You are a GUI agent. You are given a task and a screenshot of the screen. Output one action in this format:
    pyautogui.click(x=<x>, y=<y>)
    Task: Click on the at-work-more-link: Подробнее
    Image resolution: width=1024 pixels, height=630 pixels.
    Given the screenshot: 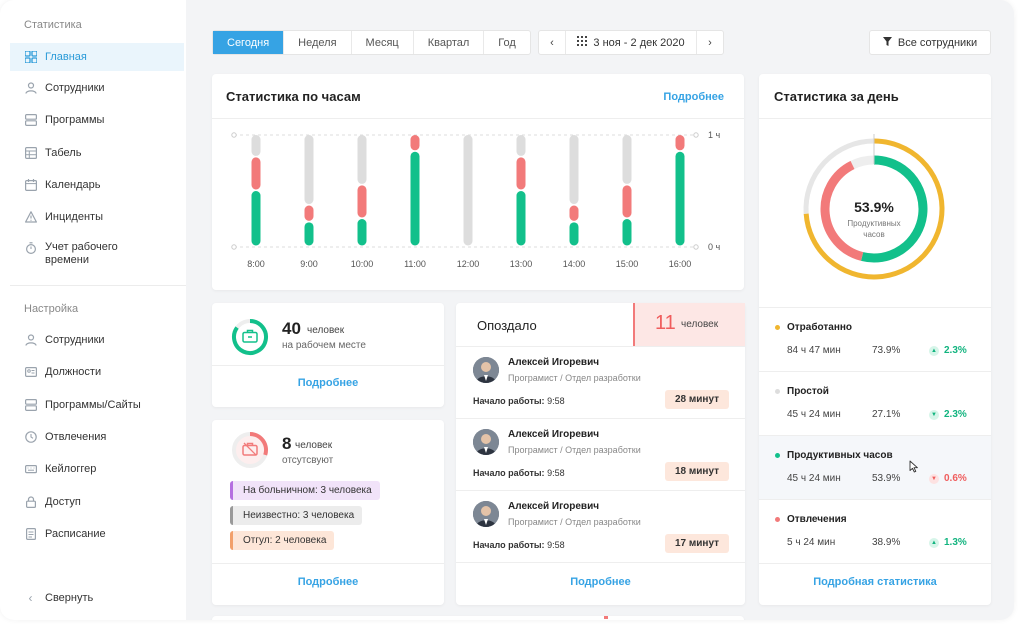 What is the action you would take?
    pyautogui.click(x=328, y=383)
    